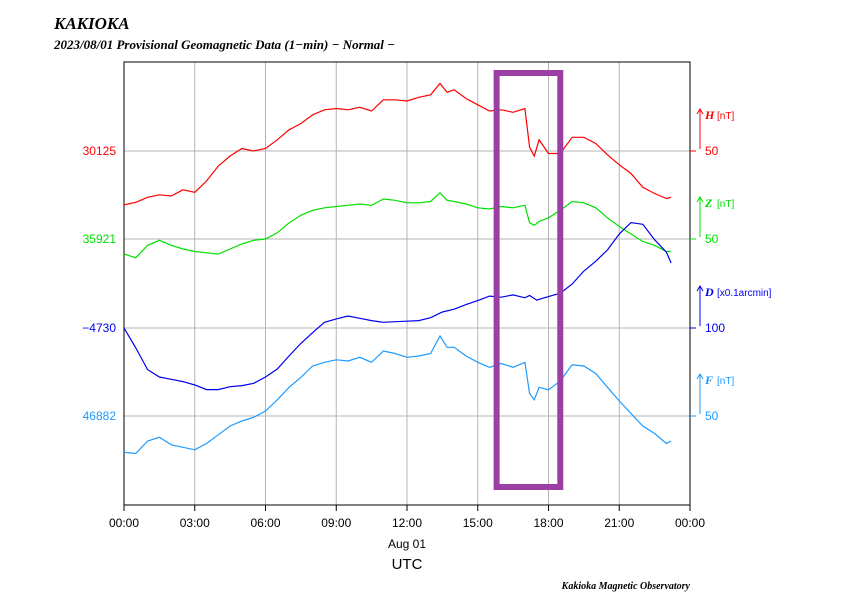  What do you see at coordinates (99, 283) in the screenshot?
I see `base-value-labels: 30125 35921 −4730 46882` at bounding box center [99, 283].